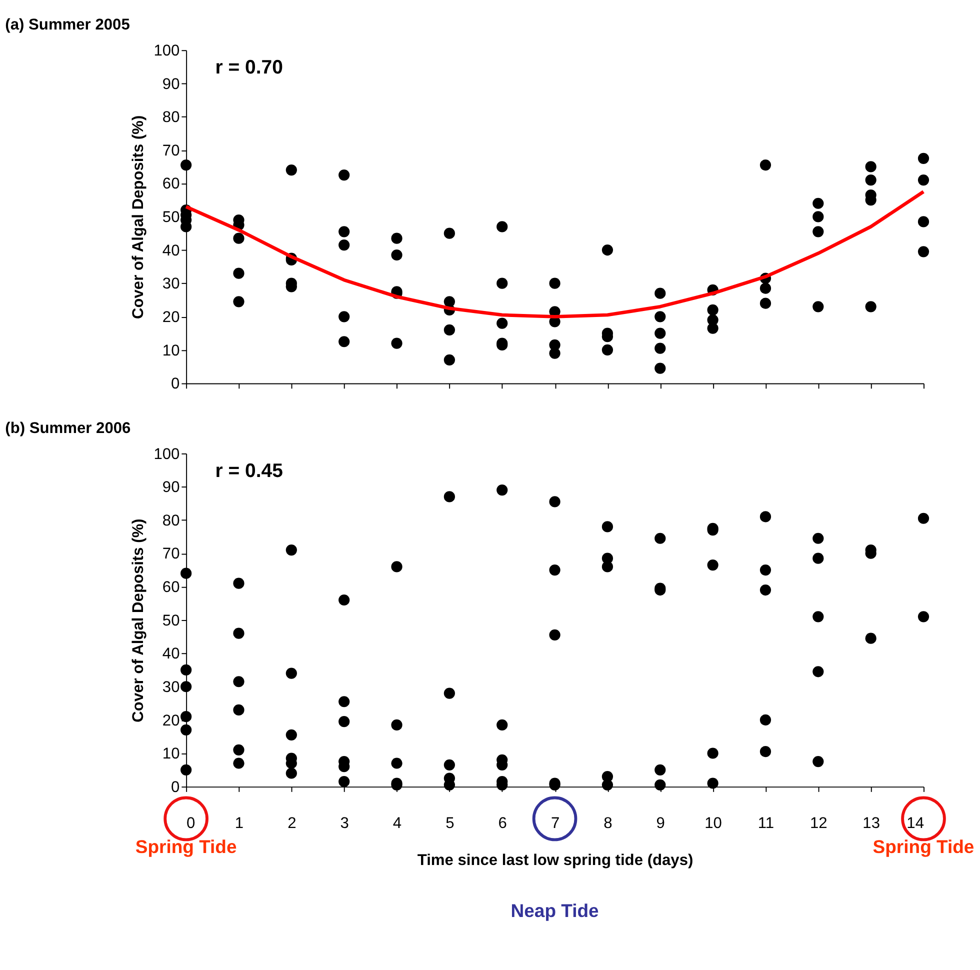 This screenshot has width=980, height=970. What do you see at coordinates (68, 428) in the screenshot?
I see `chart-title: (b) Summer 2006` at bounding box center [68, 428].